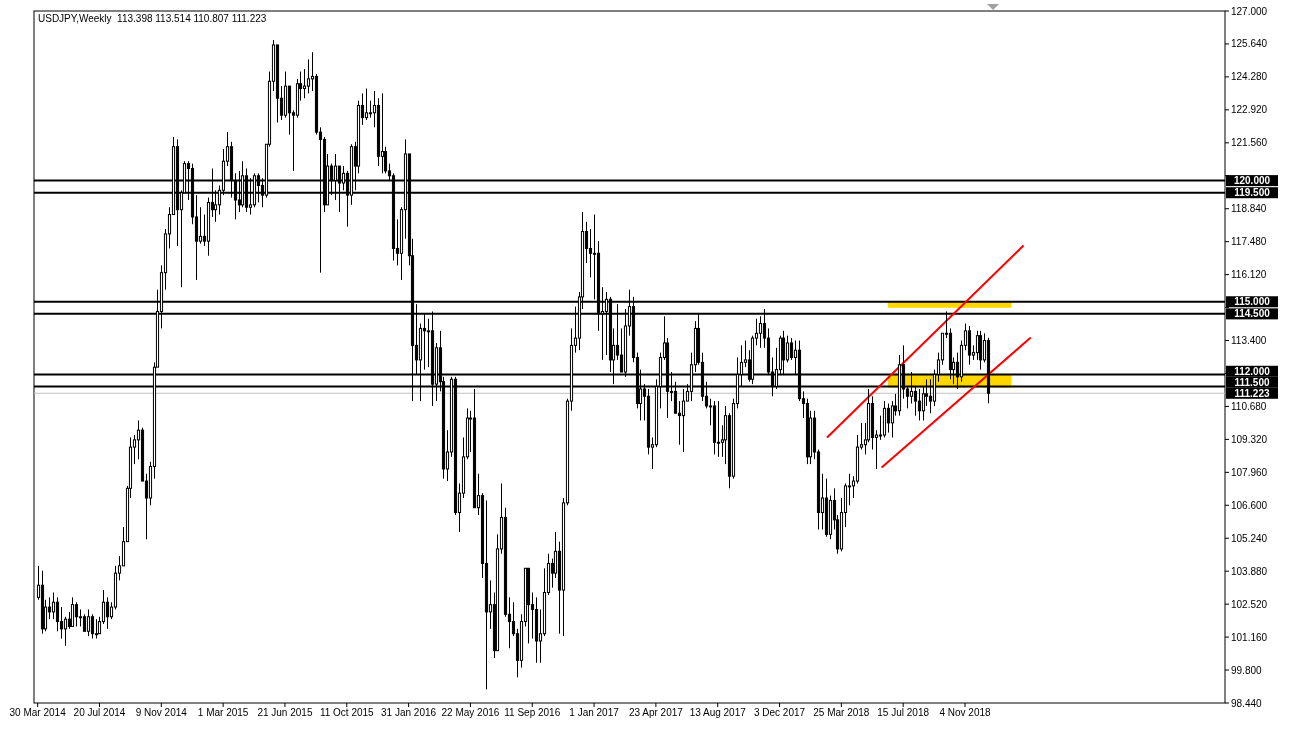 Image resolution: width=1290 pixels, height=729 pixels. I want to click on chart-title: USDJPY,Weekly 113.398 113.514 110.807 111.223, so click(152, 18).